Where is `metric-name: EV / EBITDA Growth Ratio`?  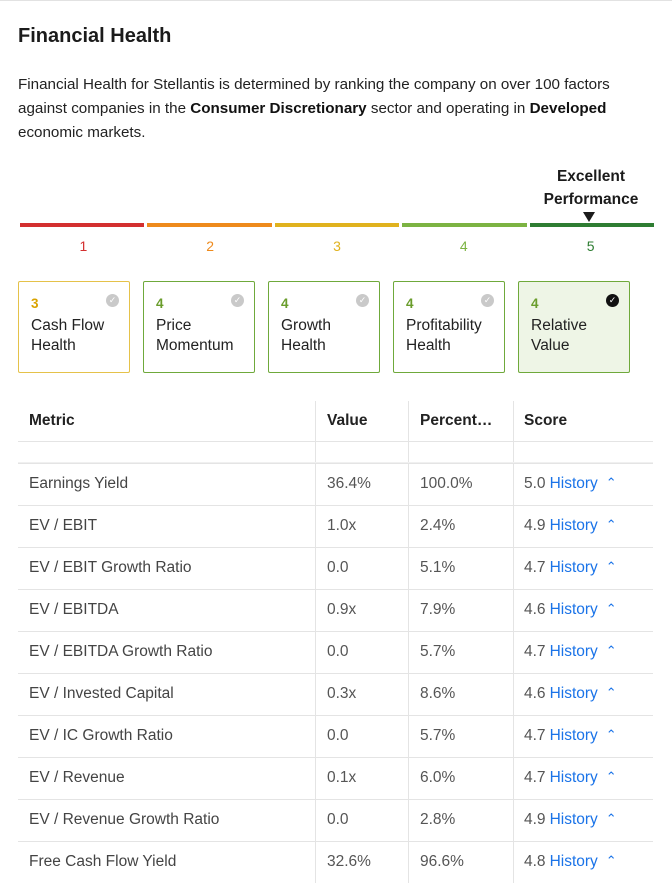
metric-name: EV / EBITDA Growth Ratio is located at coordinates (121, 651).